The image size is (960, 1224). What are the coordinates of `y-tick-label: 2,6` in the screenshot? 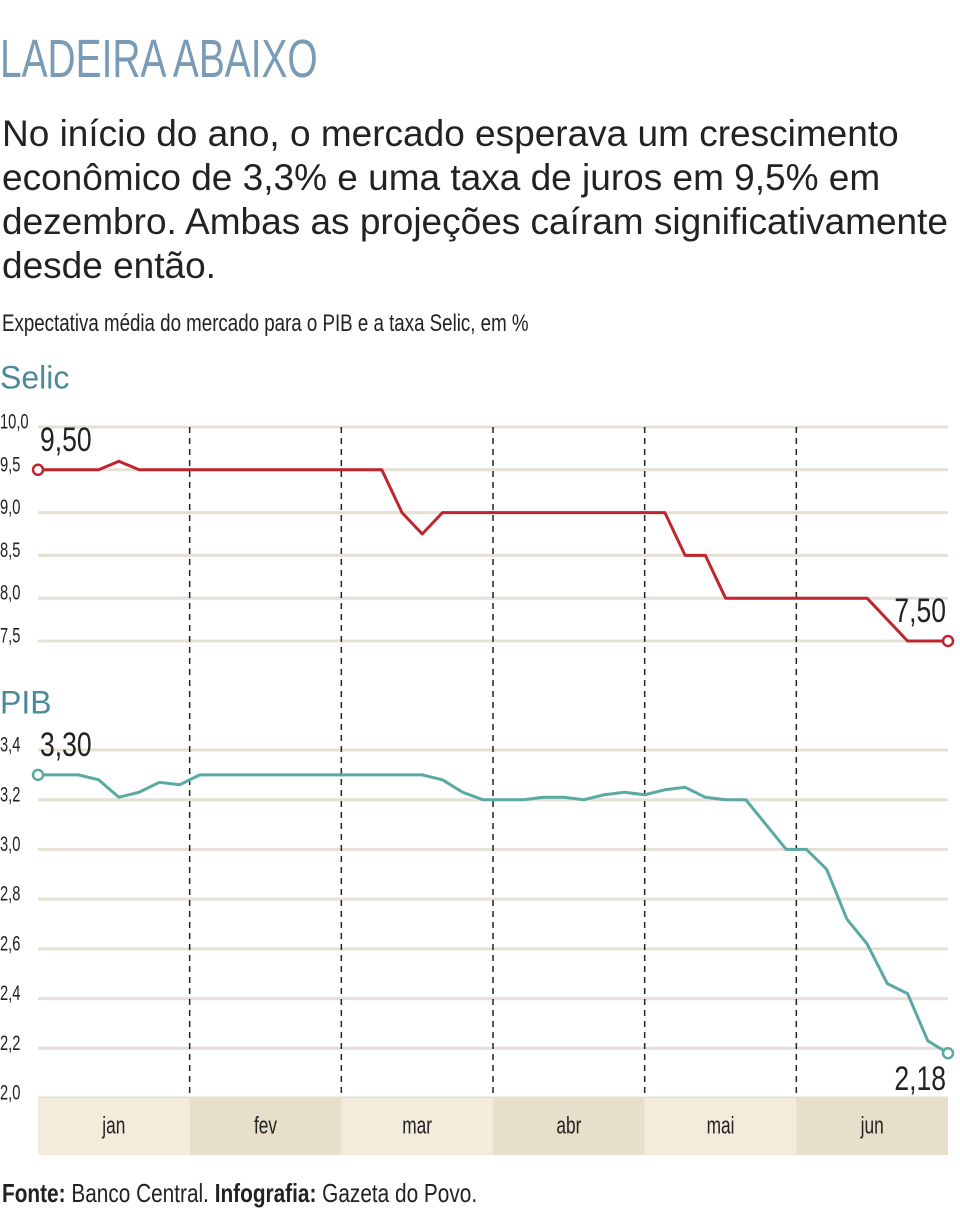 It's located at (10, 943).